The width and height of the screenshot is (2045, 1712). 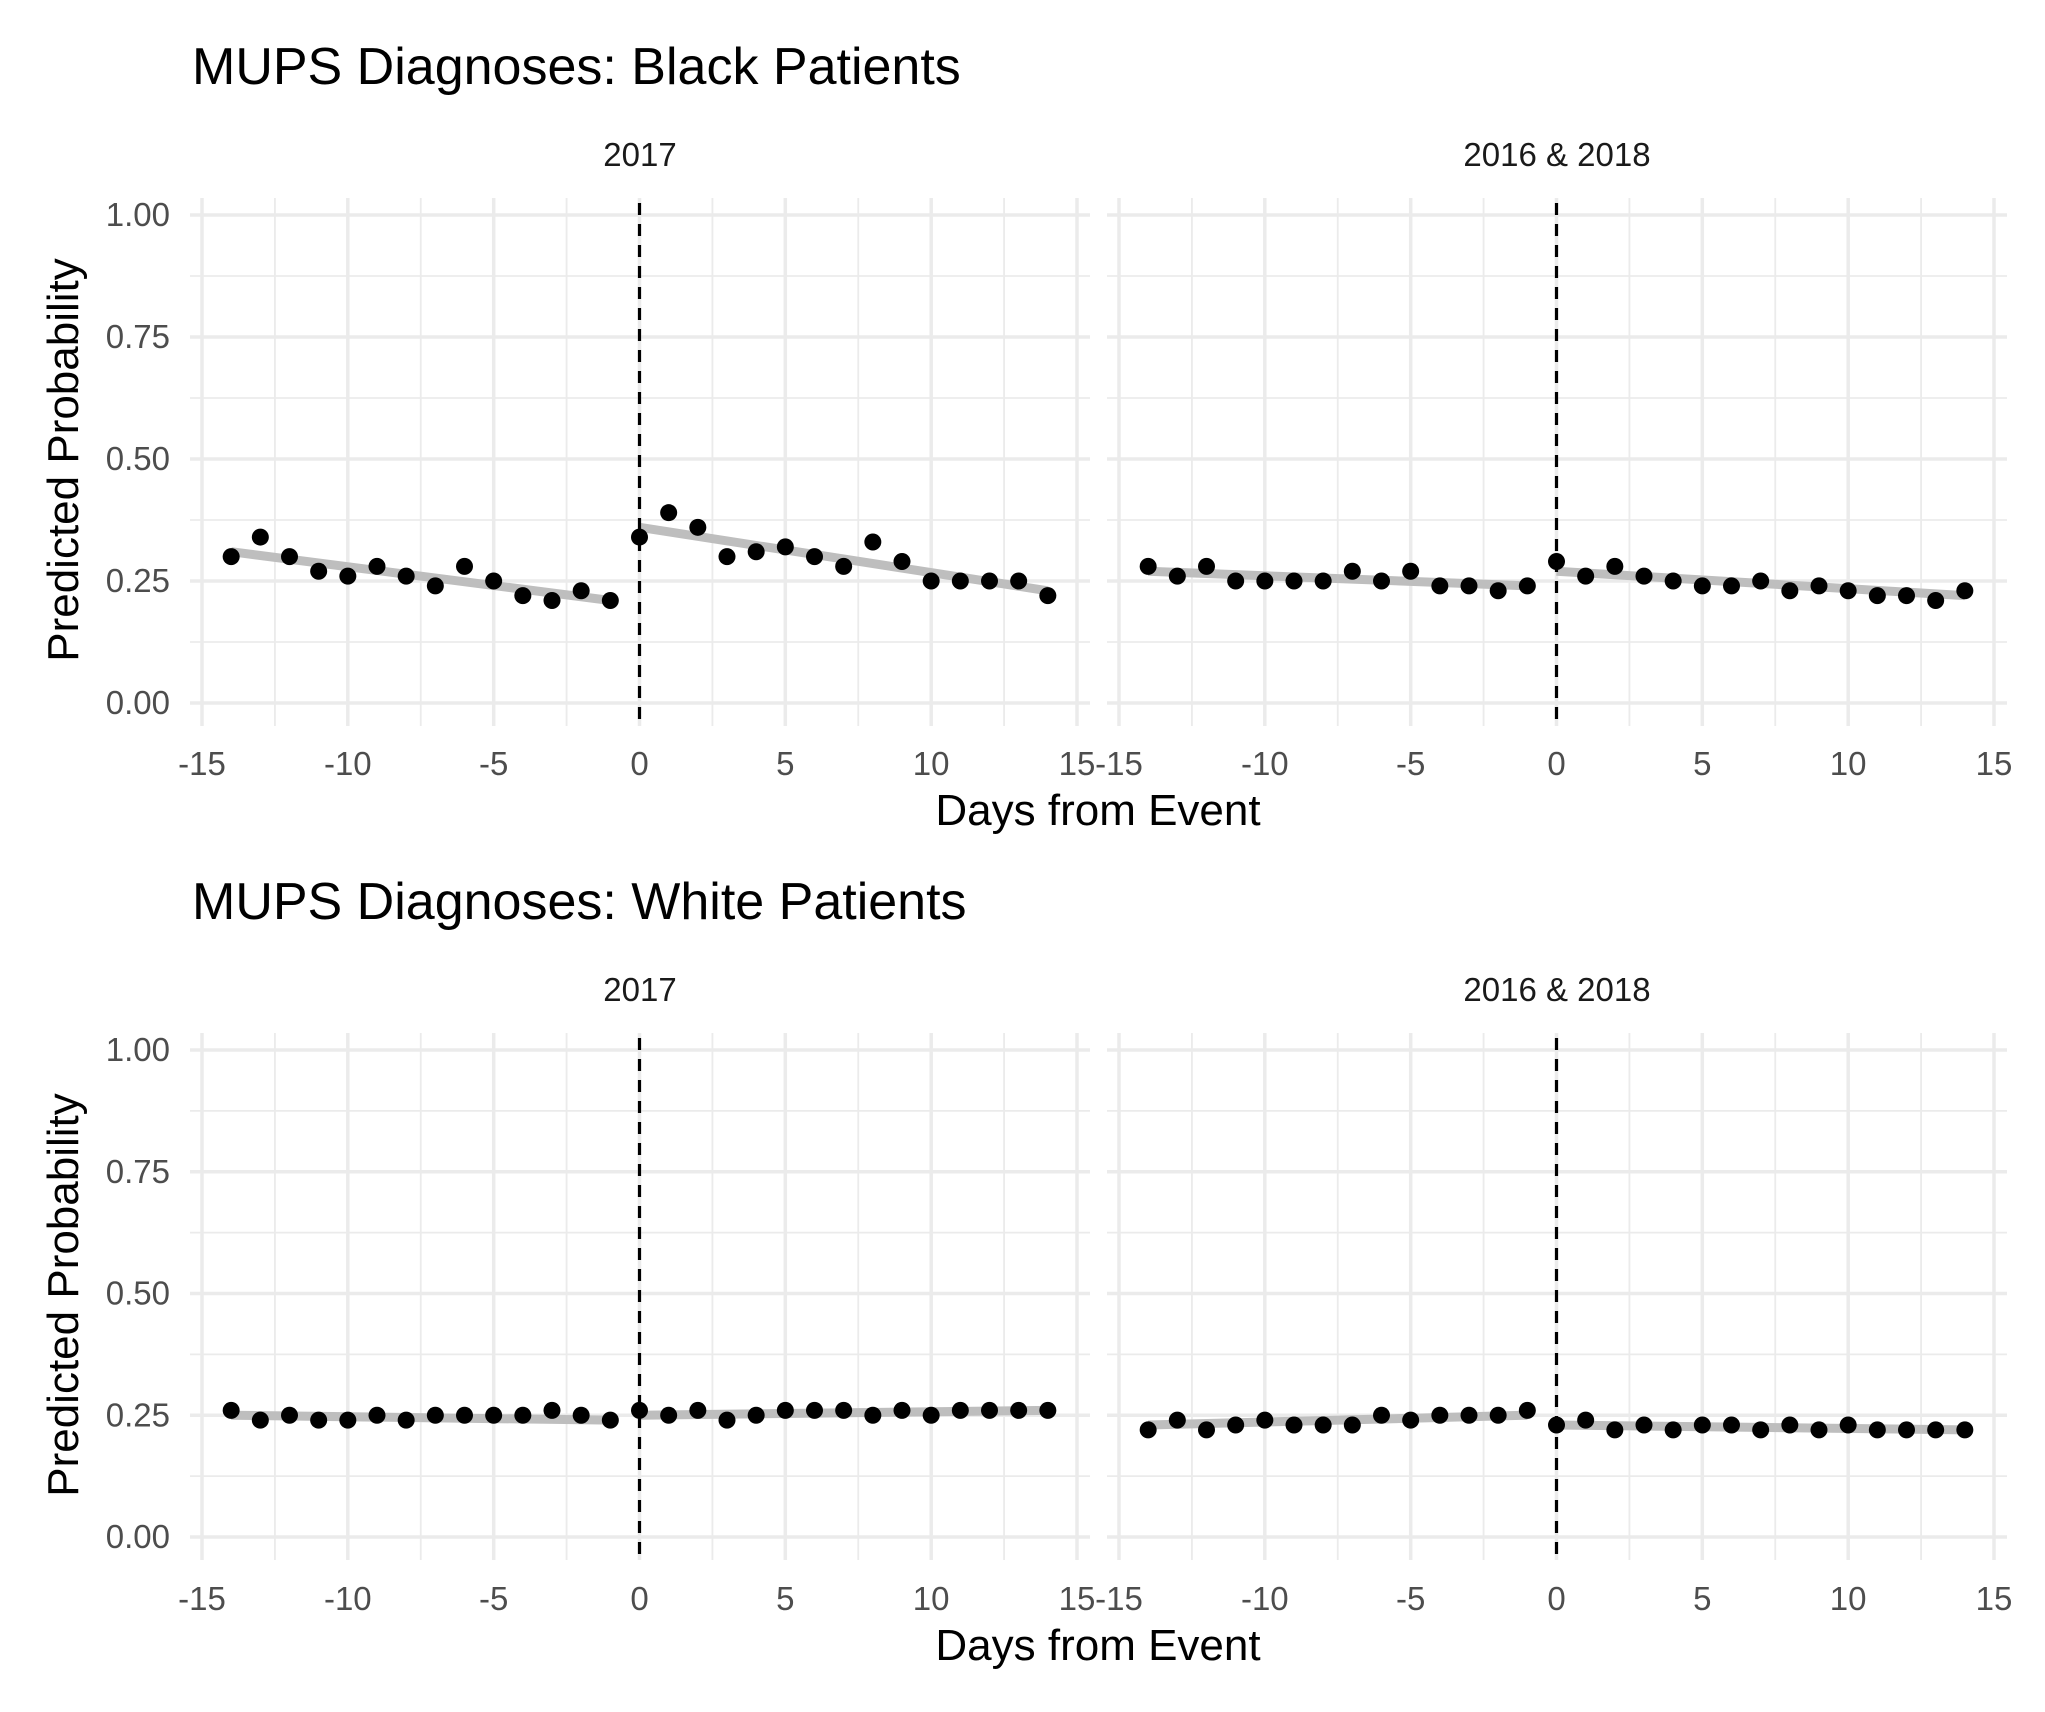 I want to click on chart-title: MUPS Diagnoses: White Patients, so click(x=579, y=902).